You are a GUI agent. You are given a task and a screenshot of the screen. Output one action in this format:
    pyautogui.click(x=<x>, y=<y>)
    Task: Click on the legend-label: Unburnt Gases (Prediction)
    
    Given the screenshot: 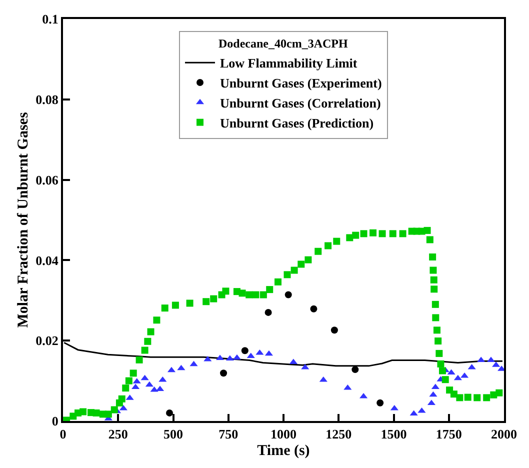 What is the action you would take?
    pyautogui.click(x=297, y=122)
    